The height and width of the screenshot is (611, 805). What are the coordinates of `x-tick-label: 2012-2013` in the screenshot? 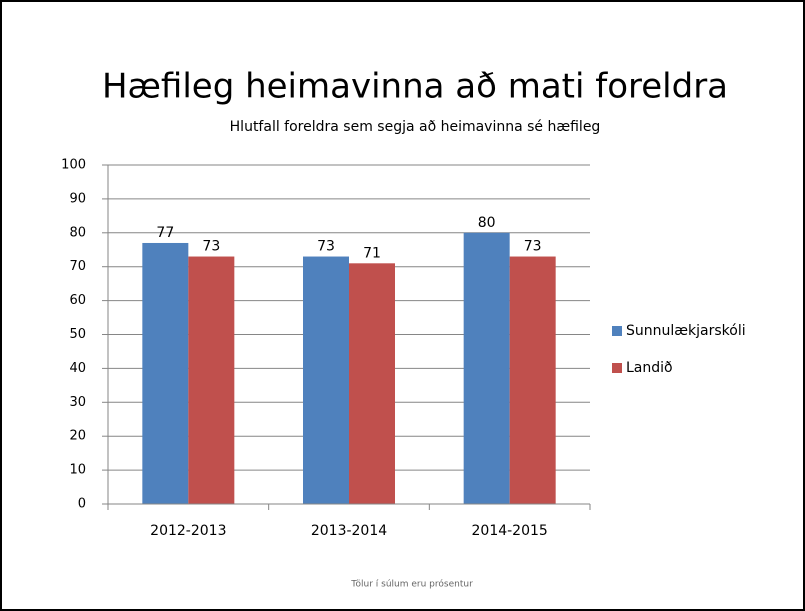 It's located at (188, 531).